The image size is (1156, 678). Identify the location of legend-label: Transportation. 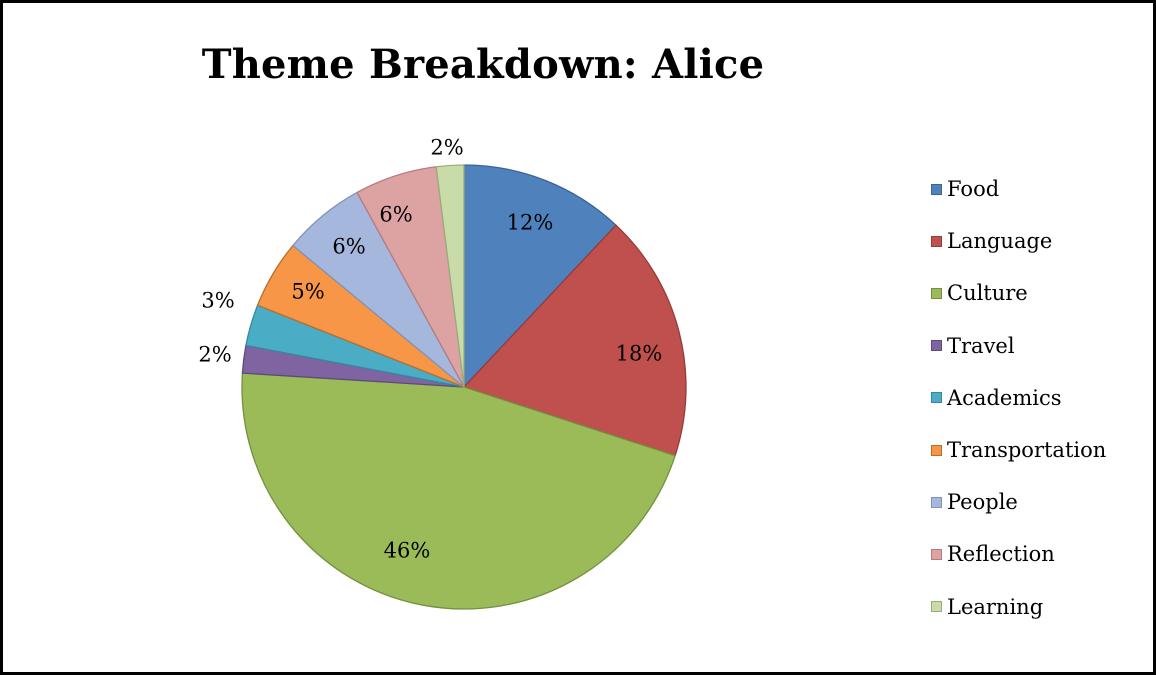
(1027, 450).